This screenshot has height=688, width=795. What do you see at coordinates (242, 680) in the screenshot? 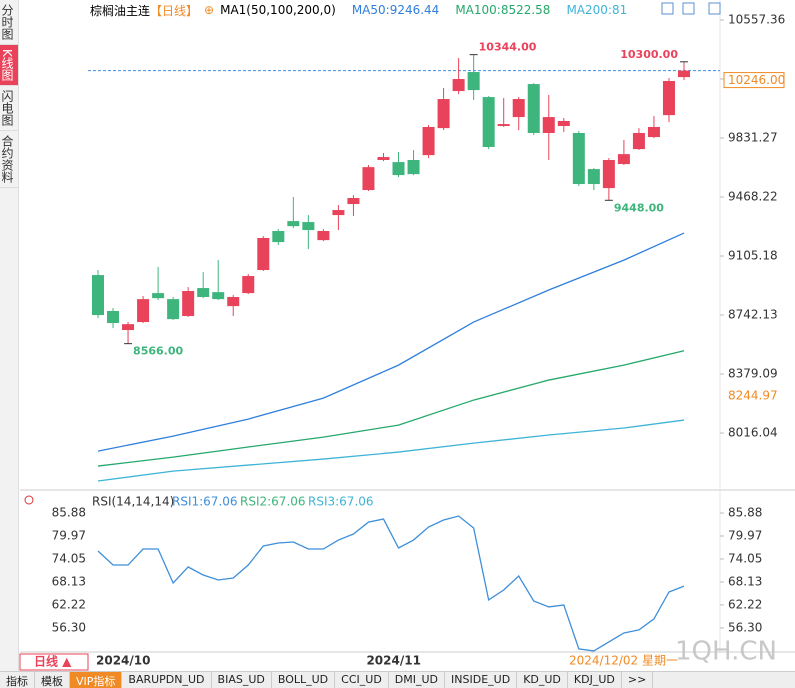
I see `bottom-tab: BIAS_UD` at bounding box center [242, 680].